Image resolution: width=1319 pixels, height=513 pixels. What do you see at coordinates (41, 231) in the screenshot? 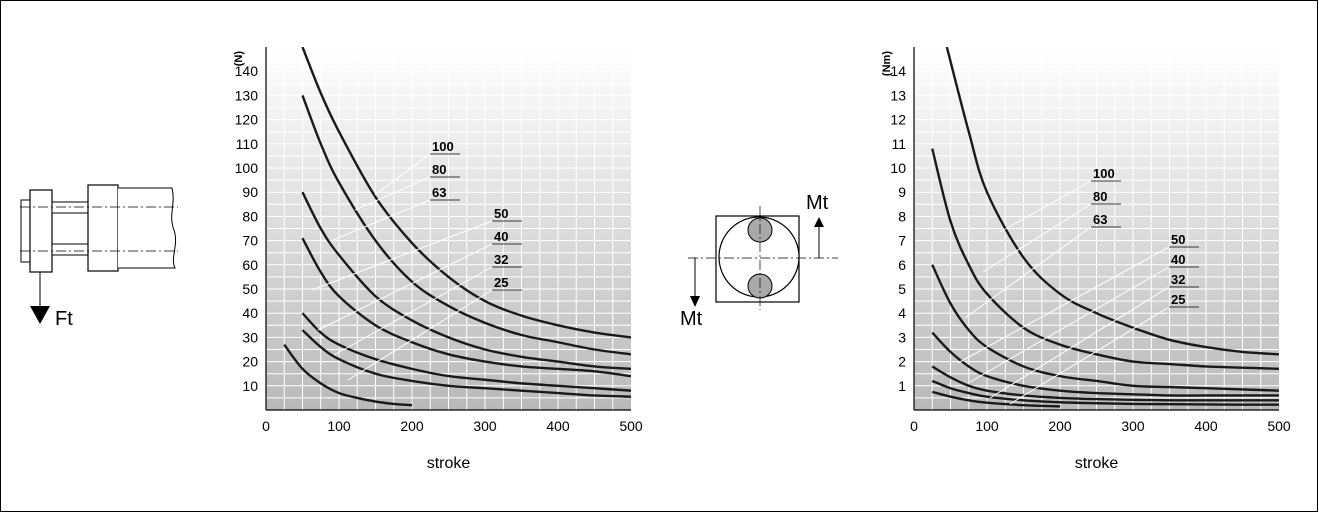
I see `piston-head` at bounding box center [41, 231].